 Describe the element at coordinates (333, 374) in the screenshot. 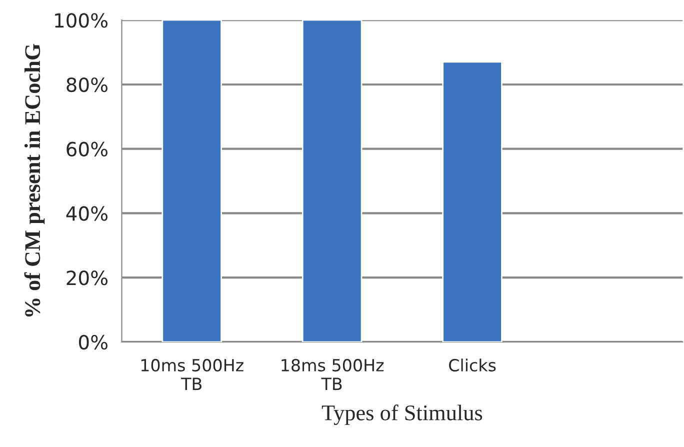

I see `x-tick-label: 18ms 500Hz TB` at that location.